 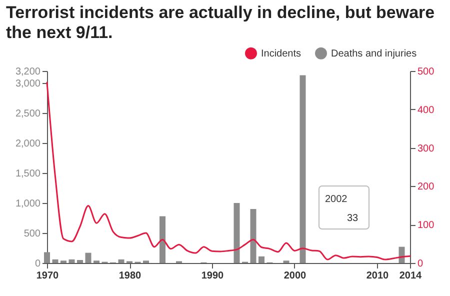 I want to click on y-tick-label: 1,000, so click(x=28, y=204).